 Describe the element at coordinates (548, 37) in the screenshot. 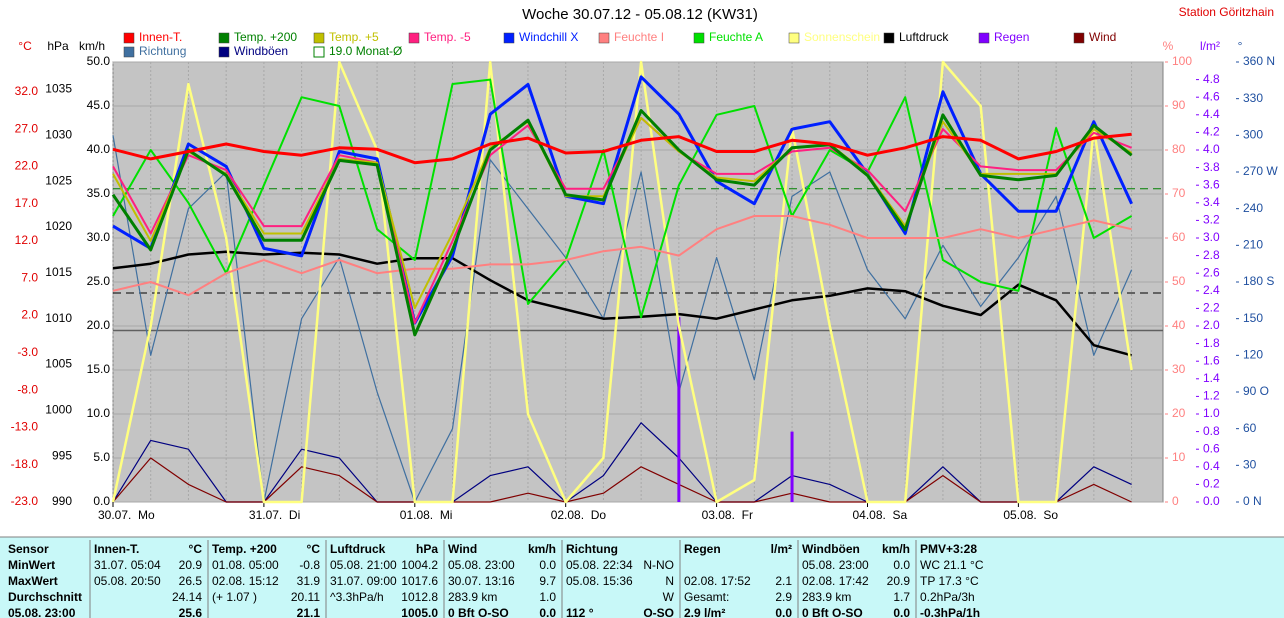

I see `legend-label: Windchill X` at that location.